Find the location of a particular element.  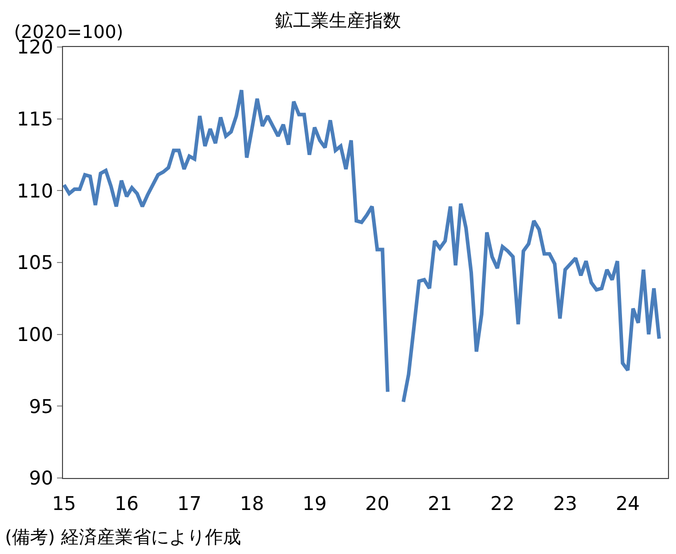

text: (備考) 経済産業省により作成 is located at coordinates (123, 537).